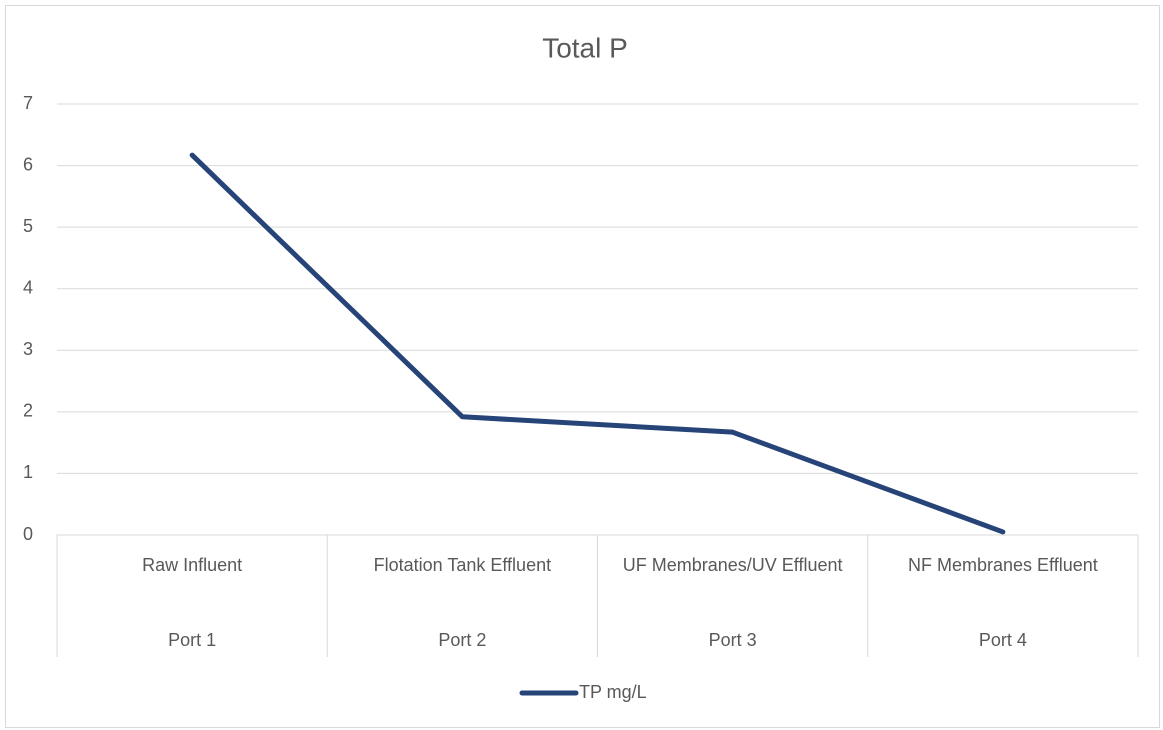 The width and height of the screenshot is (1163, 730). Describe the element at coordinates (28, 226) in the screenshot. I see `y-tick-label: 5` at that location.